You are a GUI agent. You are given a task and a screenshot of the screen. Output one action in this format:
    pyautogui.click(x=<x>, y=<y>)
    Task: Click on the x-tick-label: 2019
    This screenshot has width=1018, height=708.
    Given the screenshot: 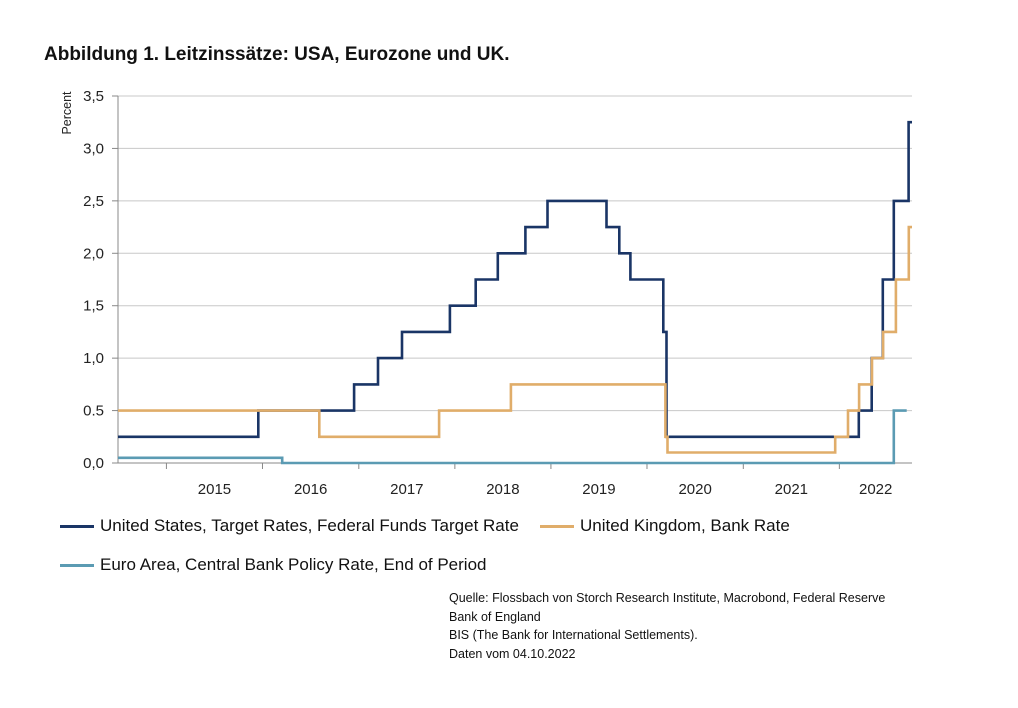 What is the action you would take?
    pyautogui.click(x=598, y=489)
    